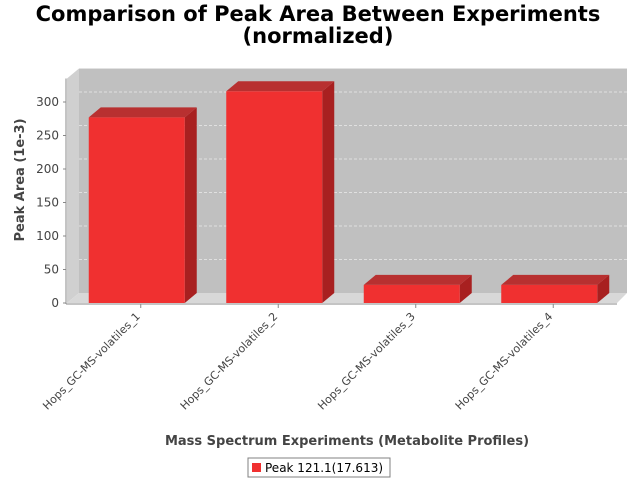 The image size is (640, 480). Describe the element at coordinates (366, 361) in the screenshot. I see `x-tick-label: Hops_GC-MS-volatiles_3` at that location.